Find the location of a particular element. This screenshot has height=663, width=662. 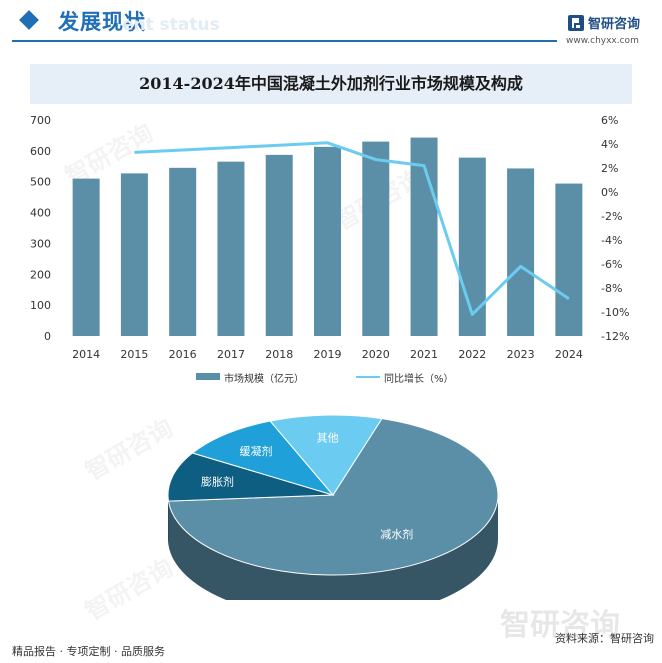

bar-2017 is located at coordinates (231, 248).